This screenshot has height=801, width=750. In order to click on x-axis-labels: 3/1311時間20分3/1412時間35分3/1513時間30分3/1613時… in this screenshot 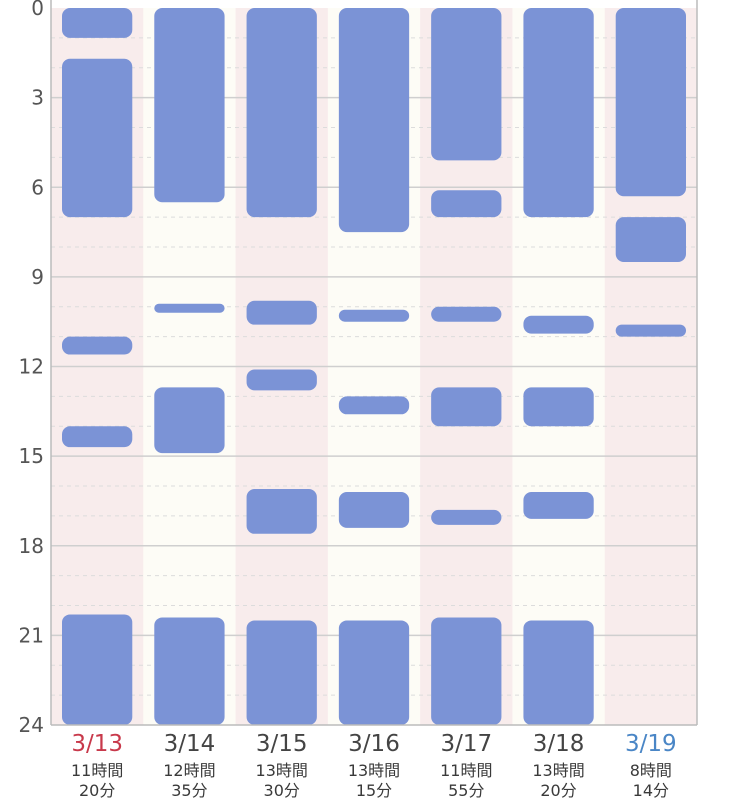, I will do `click(374, 765)`.